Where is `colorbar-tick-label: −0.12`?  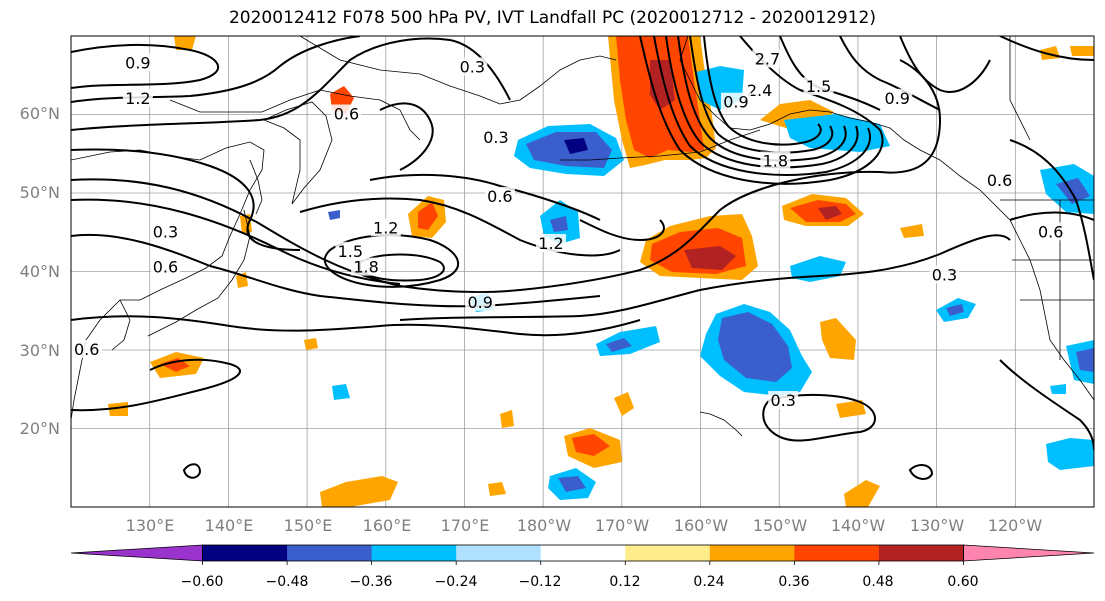 colorbar-tick-label: −0.12 is located at coordinates (540, 582).